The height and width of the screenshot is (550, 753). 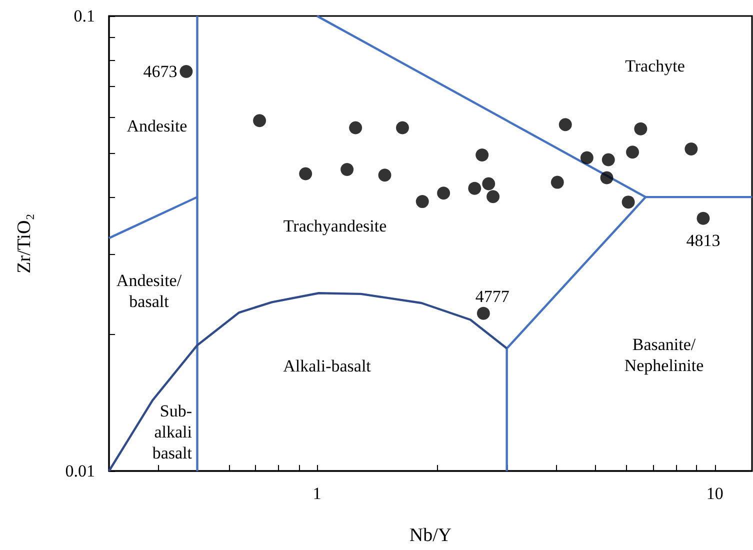 What do you see at coordinates (335, 226) in the screenshot?
I see `annotation: Trachyandesite` at bounding box center [335, 226].